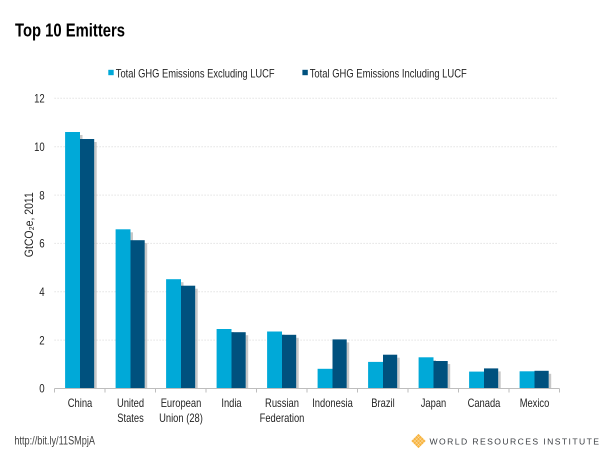 Image resolution: width=610 pixels, height=453 pixels. Describe the element at coordinates (29, 224) in the screenshot. I see `svg-text: GtCO₂e, 2011` at that location.